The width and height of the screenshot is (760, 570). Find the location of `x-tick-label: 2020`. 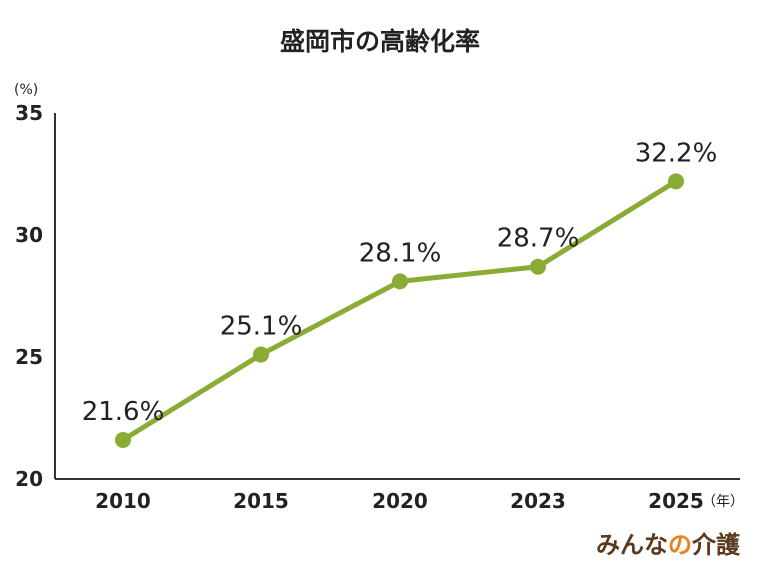

x-tick-label: 2020 is located at coordinates (400, 501).